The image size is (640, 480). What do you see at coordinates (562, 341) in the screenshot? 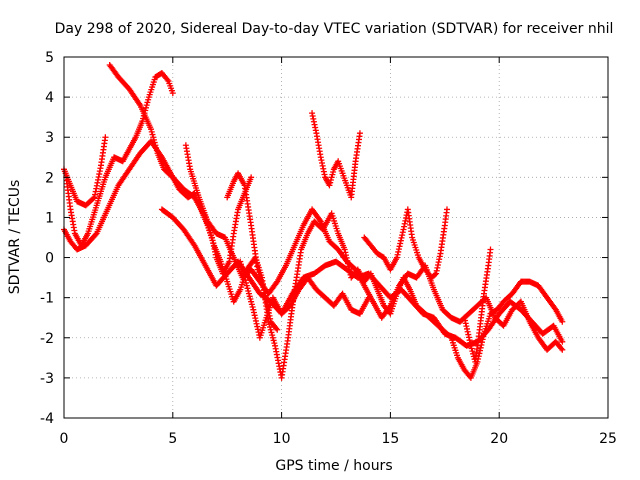
I see `track-5-marker` at bounding box center [562, 341].